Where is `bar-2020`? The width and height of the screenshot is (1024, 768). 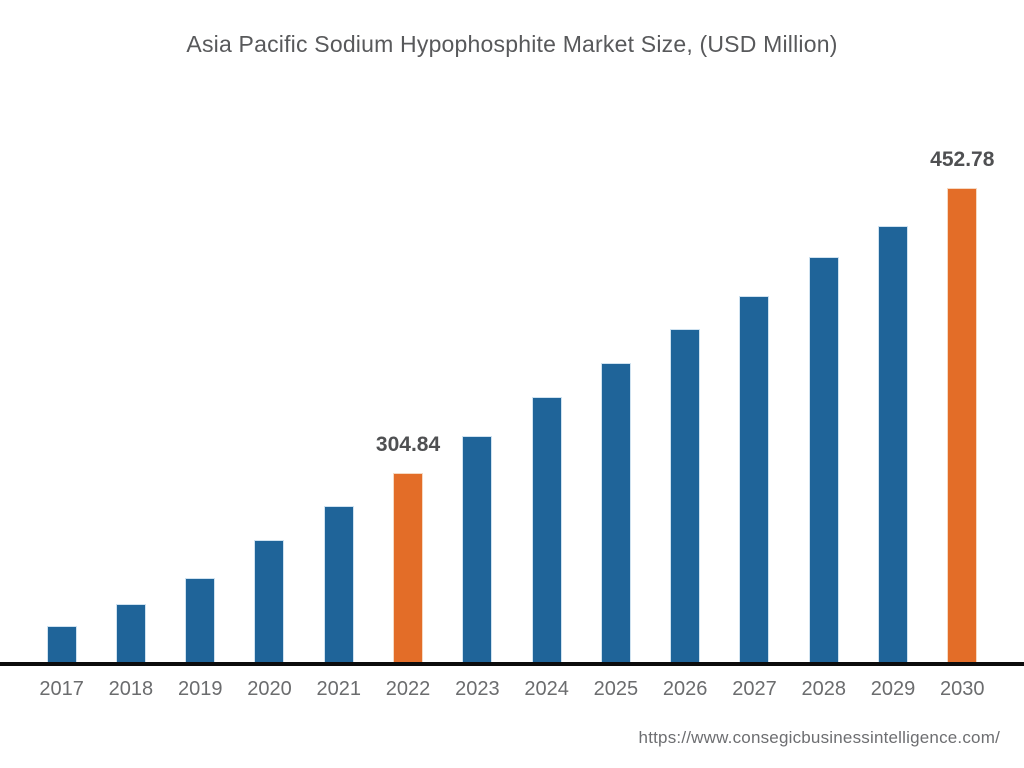 bar-2020 is located at coordinates (269, 603).